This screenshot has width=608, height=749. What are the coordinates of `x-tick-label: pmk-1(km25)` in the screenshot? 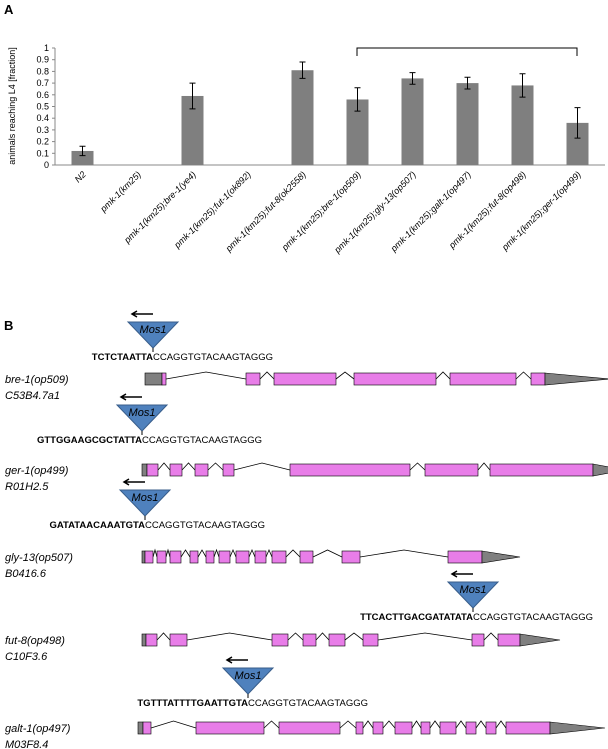 It's located at (120, 191).